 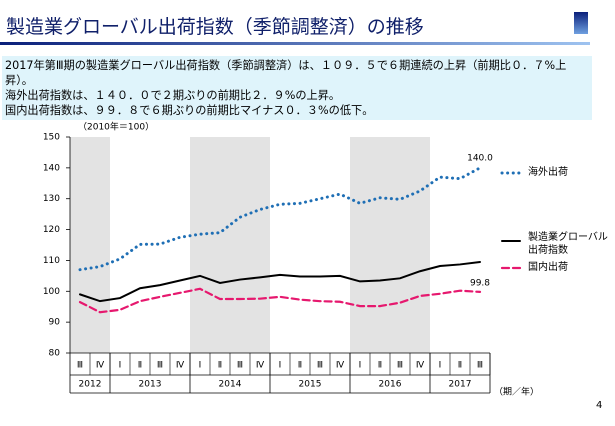 What do you see at coordinates (116, 127) in the screenshot?
I see `y-unit-note: （2010年＝100）` at bounding box center [116, 127].